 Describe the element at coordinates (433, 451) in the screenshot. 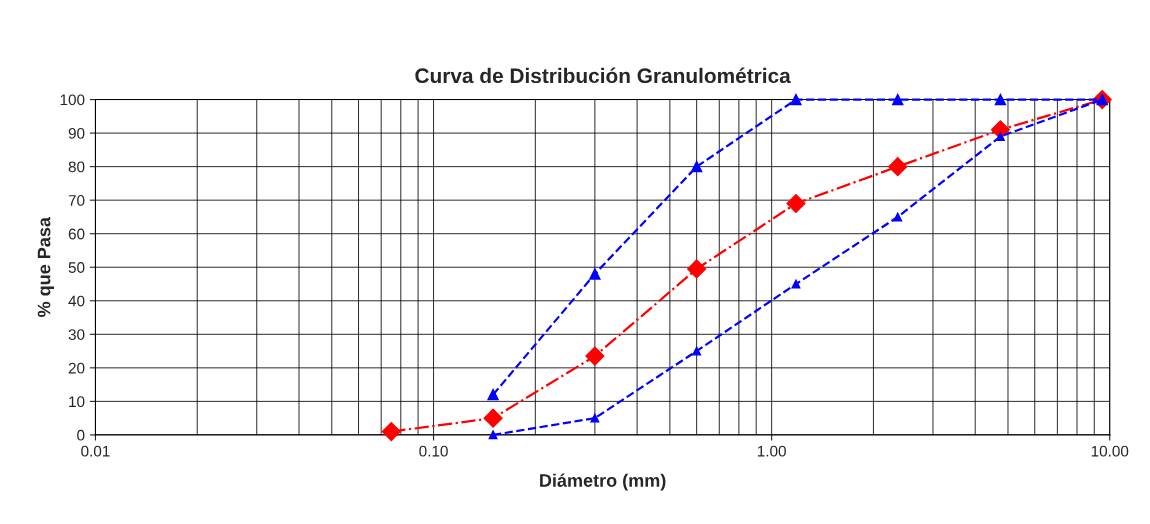

I see `x-tick-label: 0.10` at that location.